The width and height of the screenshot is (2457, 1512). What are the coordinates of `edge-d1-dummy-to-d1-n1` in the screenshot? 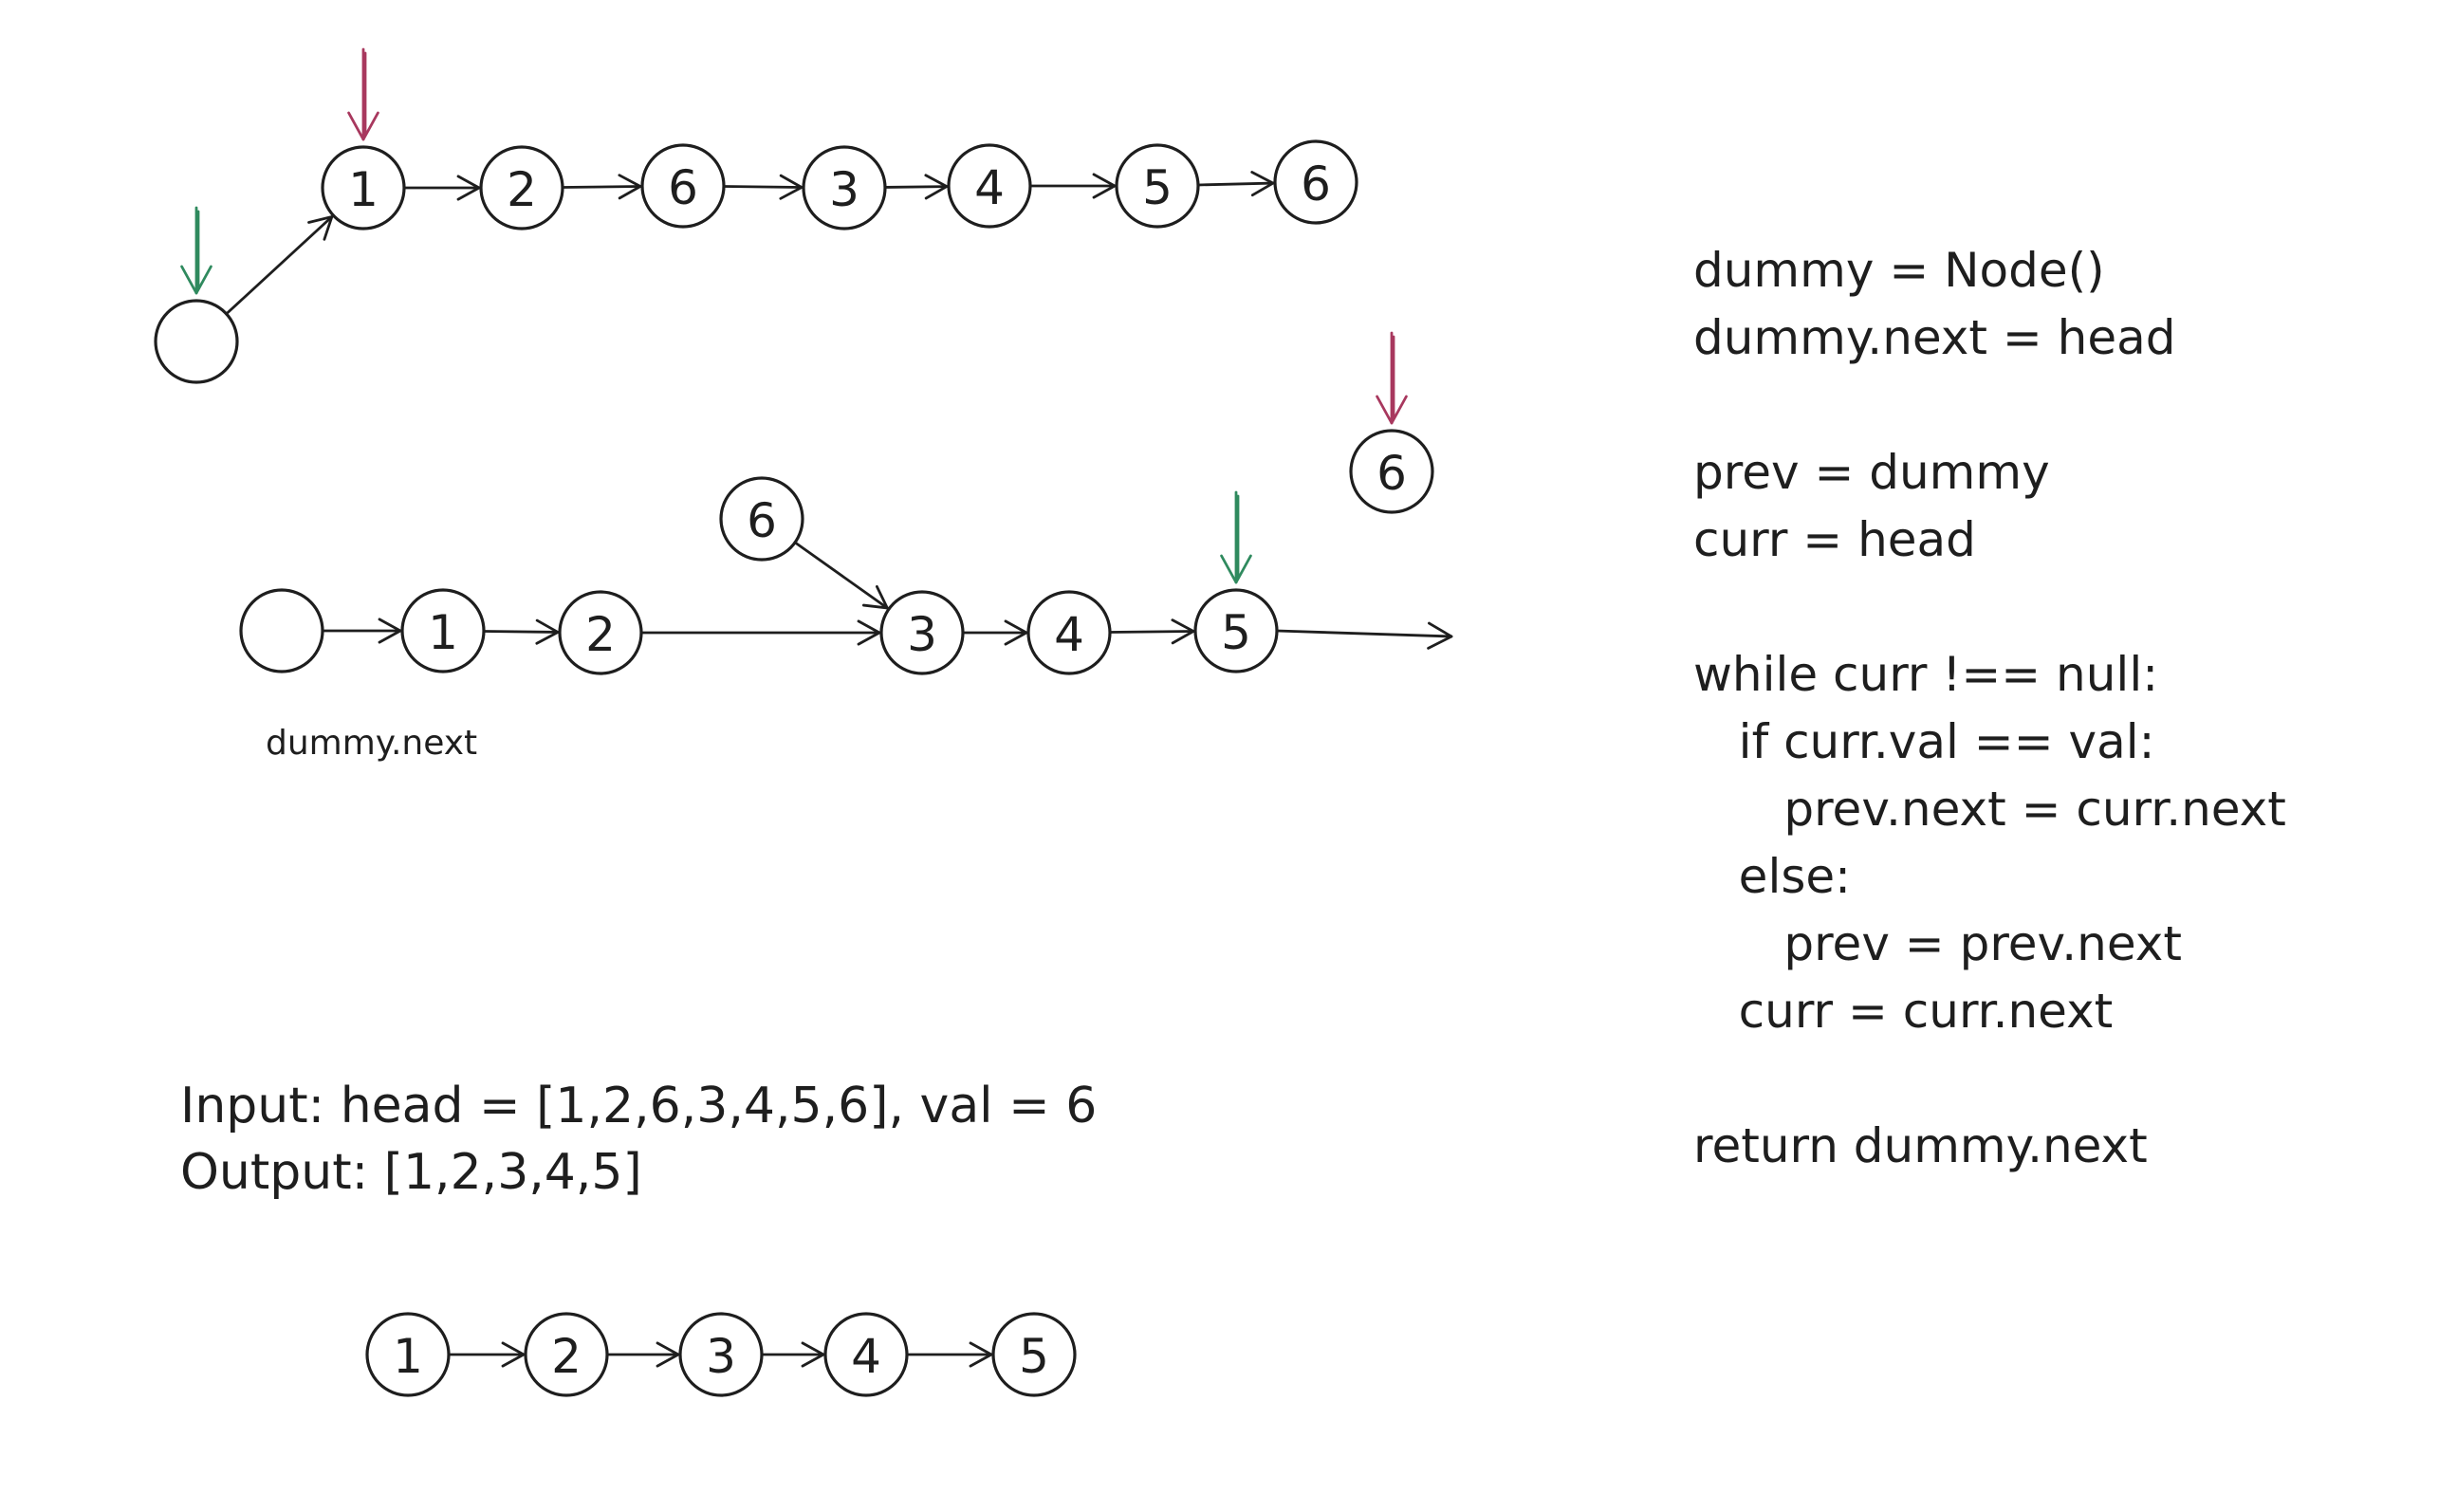 It's located at (280, 265).